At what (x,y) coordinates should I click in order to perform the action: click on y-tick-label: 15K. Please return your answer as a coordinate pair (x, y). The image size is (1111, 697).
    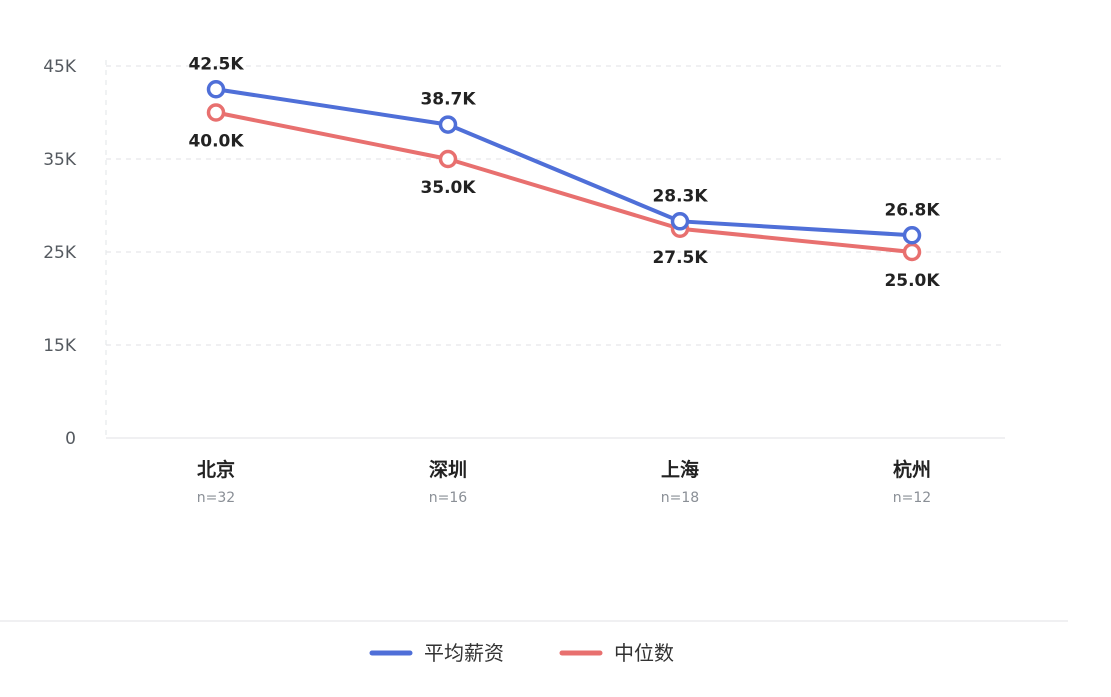
    Looking at the image, I should click on (60, 346).